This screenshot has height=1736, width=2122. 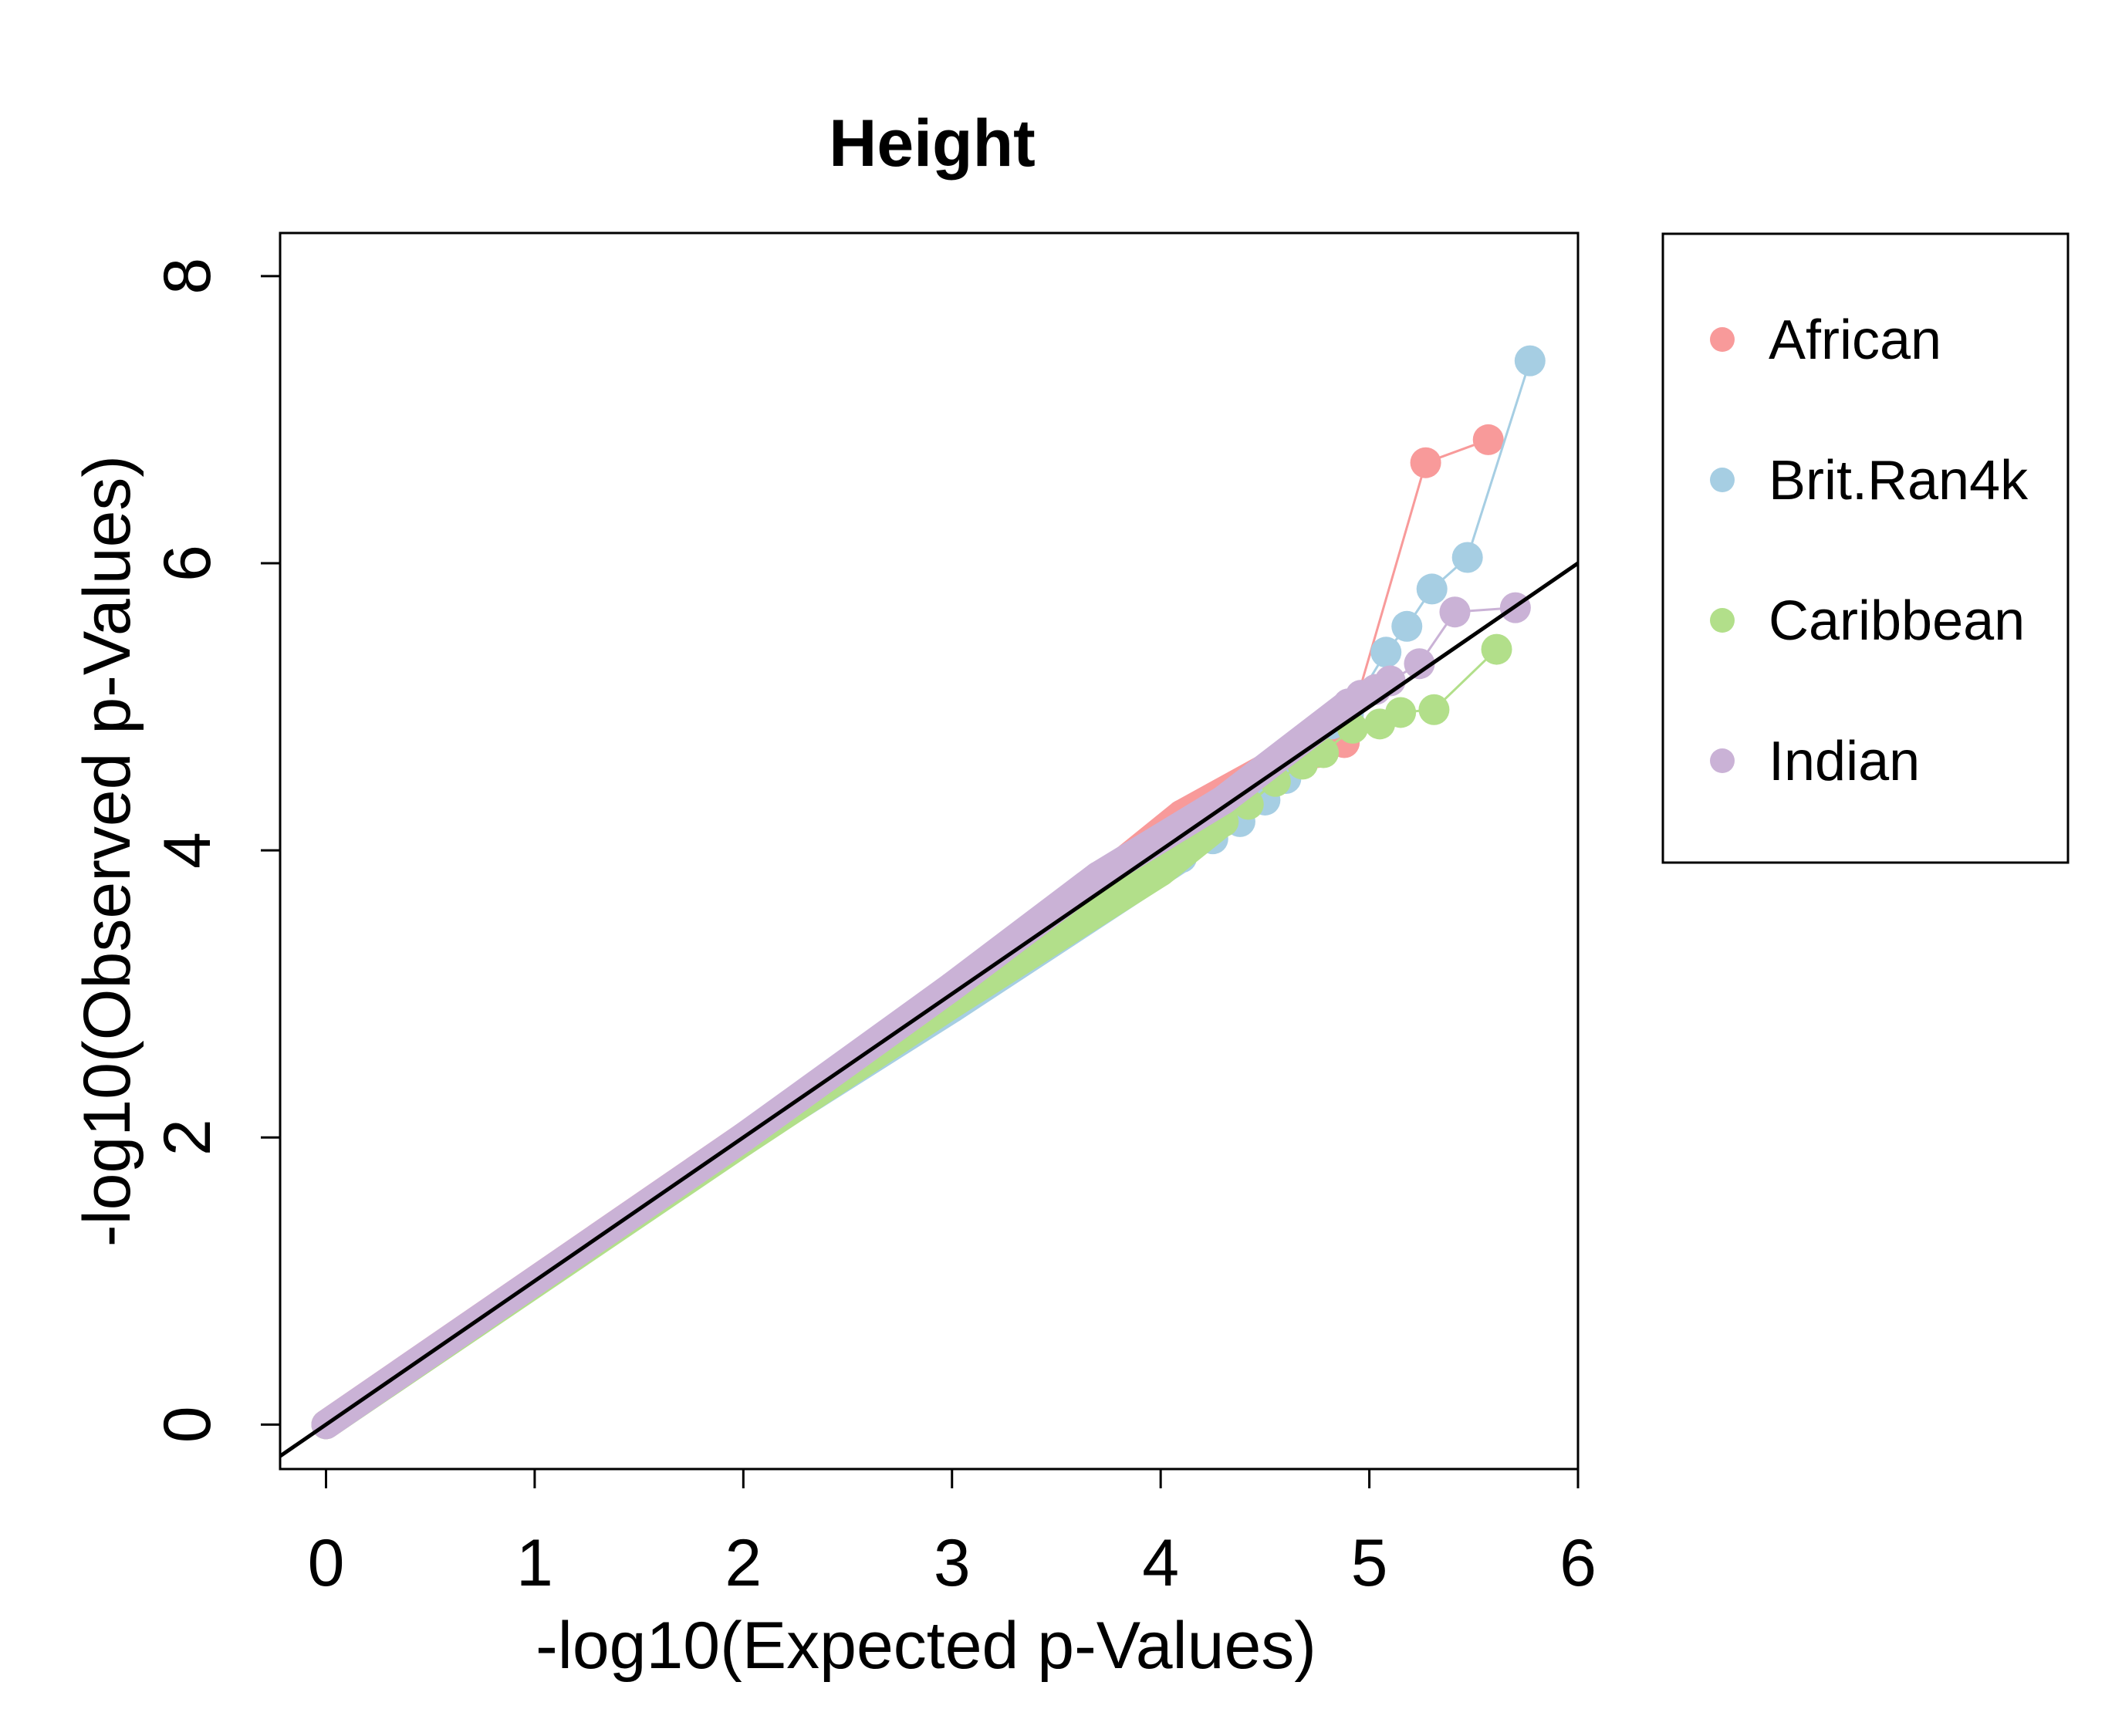 What do you see at coordinates (326, 1563) in the screenshot?
I see `x-tick-label-0: 0` at bounding box center [326, 1563].